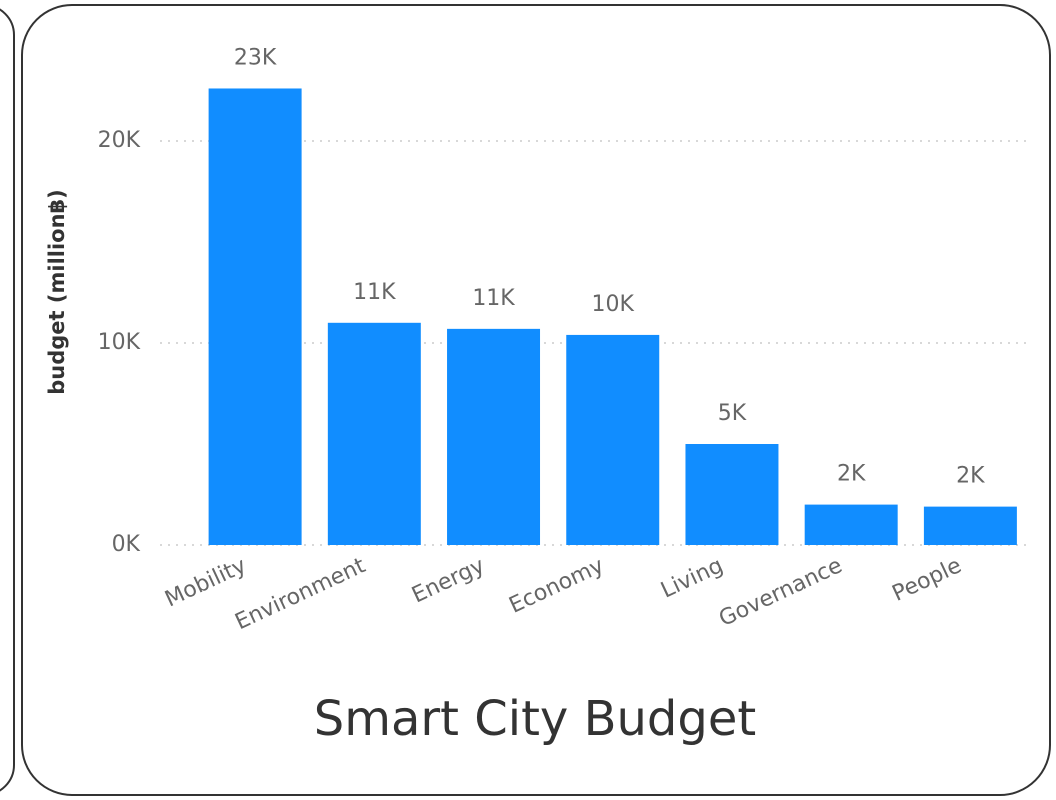 This screenshot has height=800, width=1056. What do you see at coordinates (255, 57) in the screenshot?
I see `data-label: 23K` at bounding box center [255, 57].